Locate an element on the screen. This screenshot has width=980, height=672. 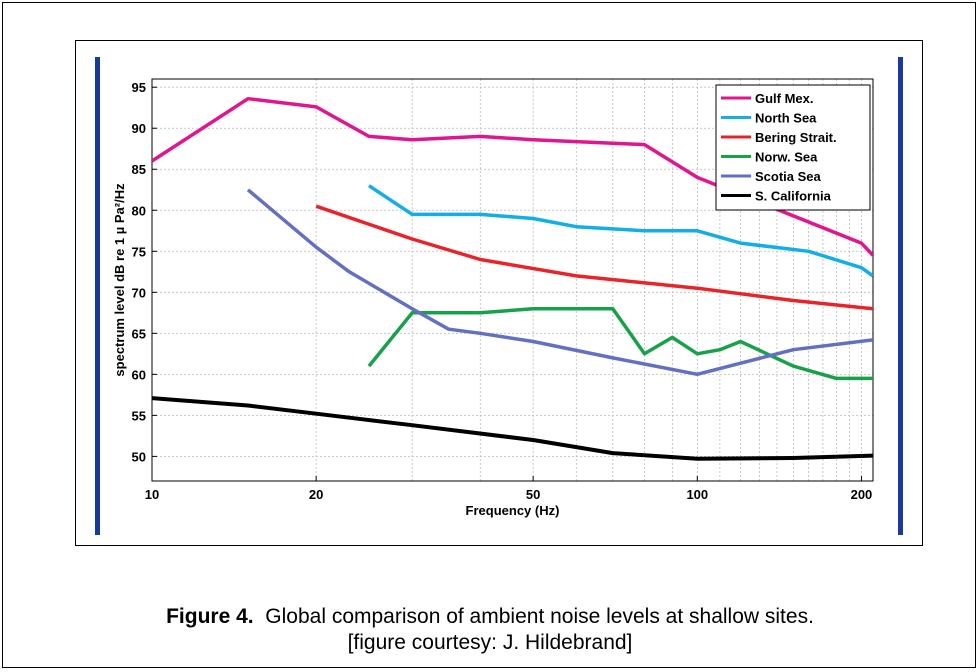
legend-label: North Sea is located at coordinates (786, 118).